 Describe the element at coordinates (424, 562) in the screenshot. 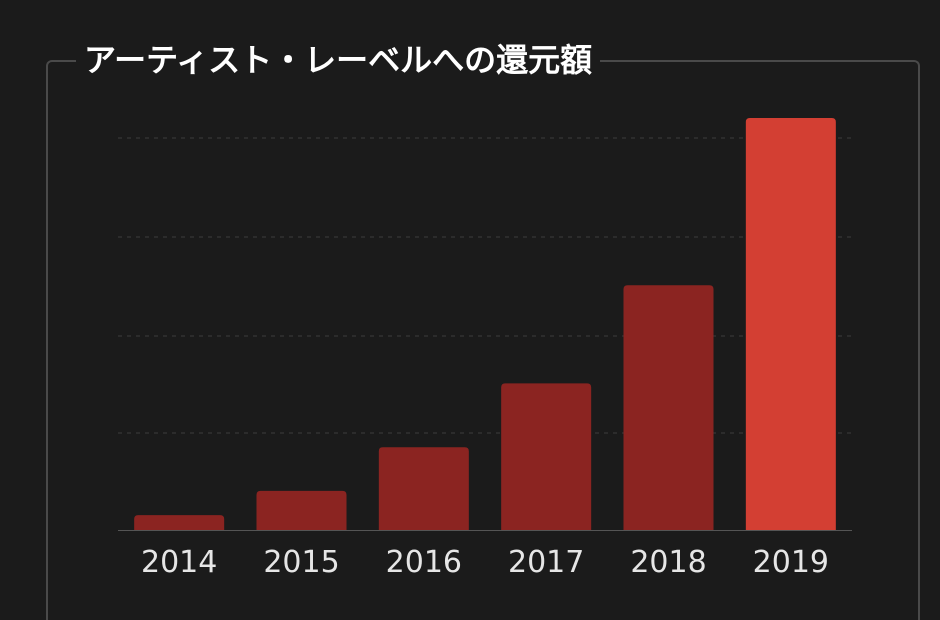

I see `x-tick-label: 2016` at that location.